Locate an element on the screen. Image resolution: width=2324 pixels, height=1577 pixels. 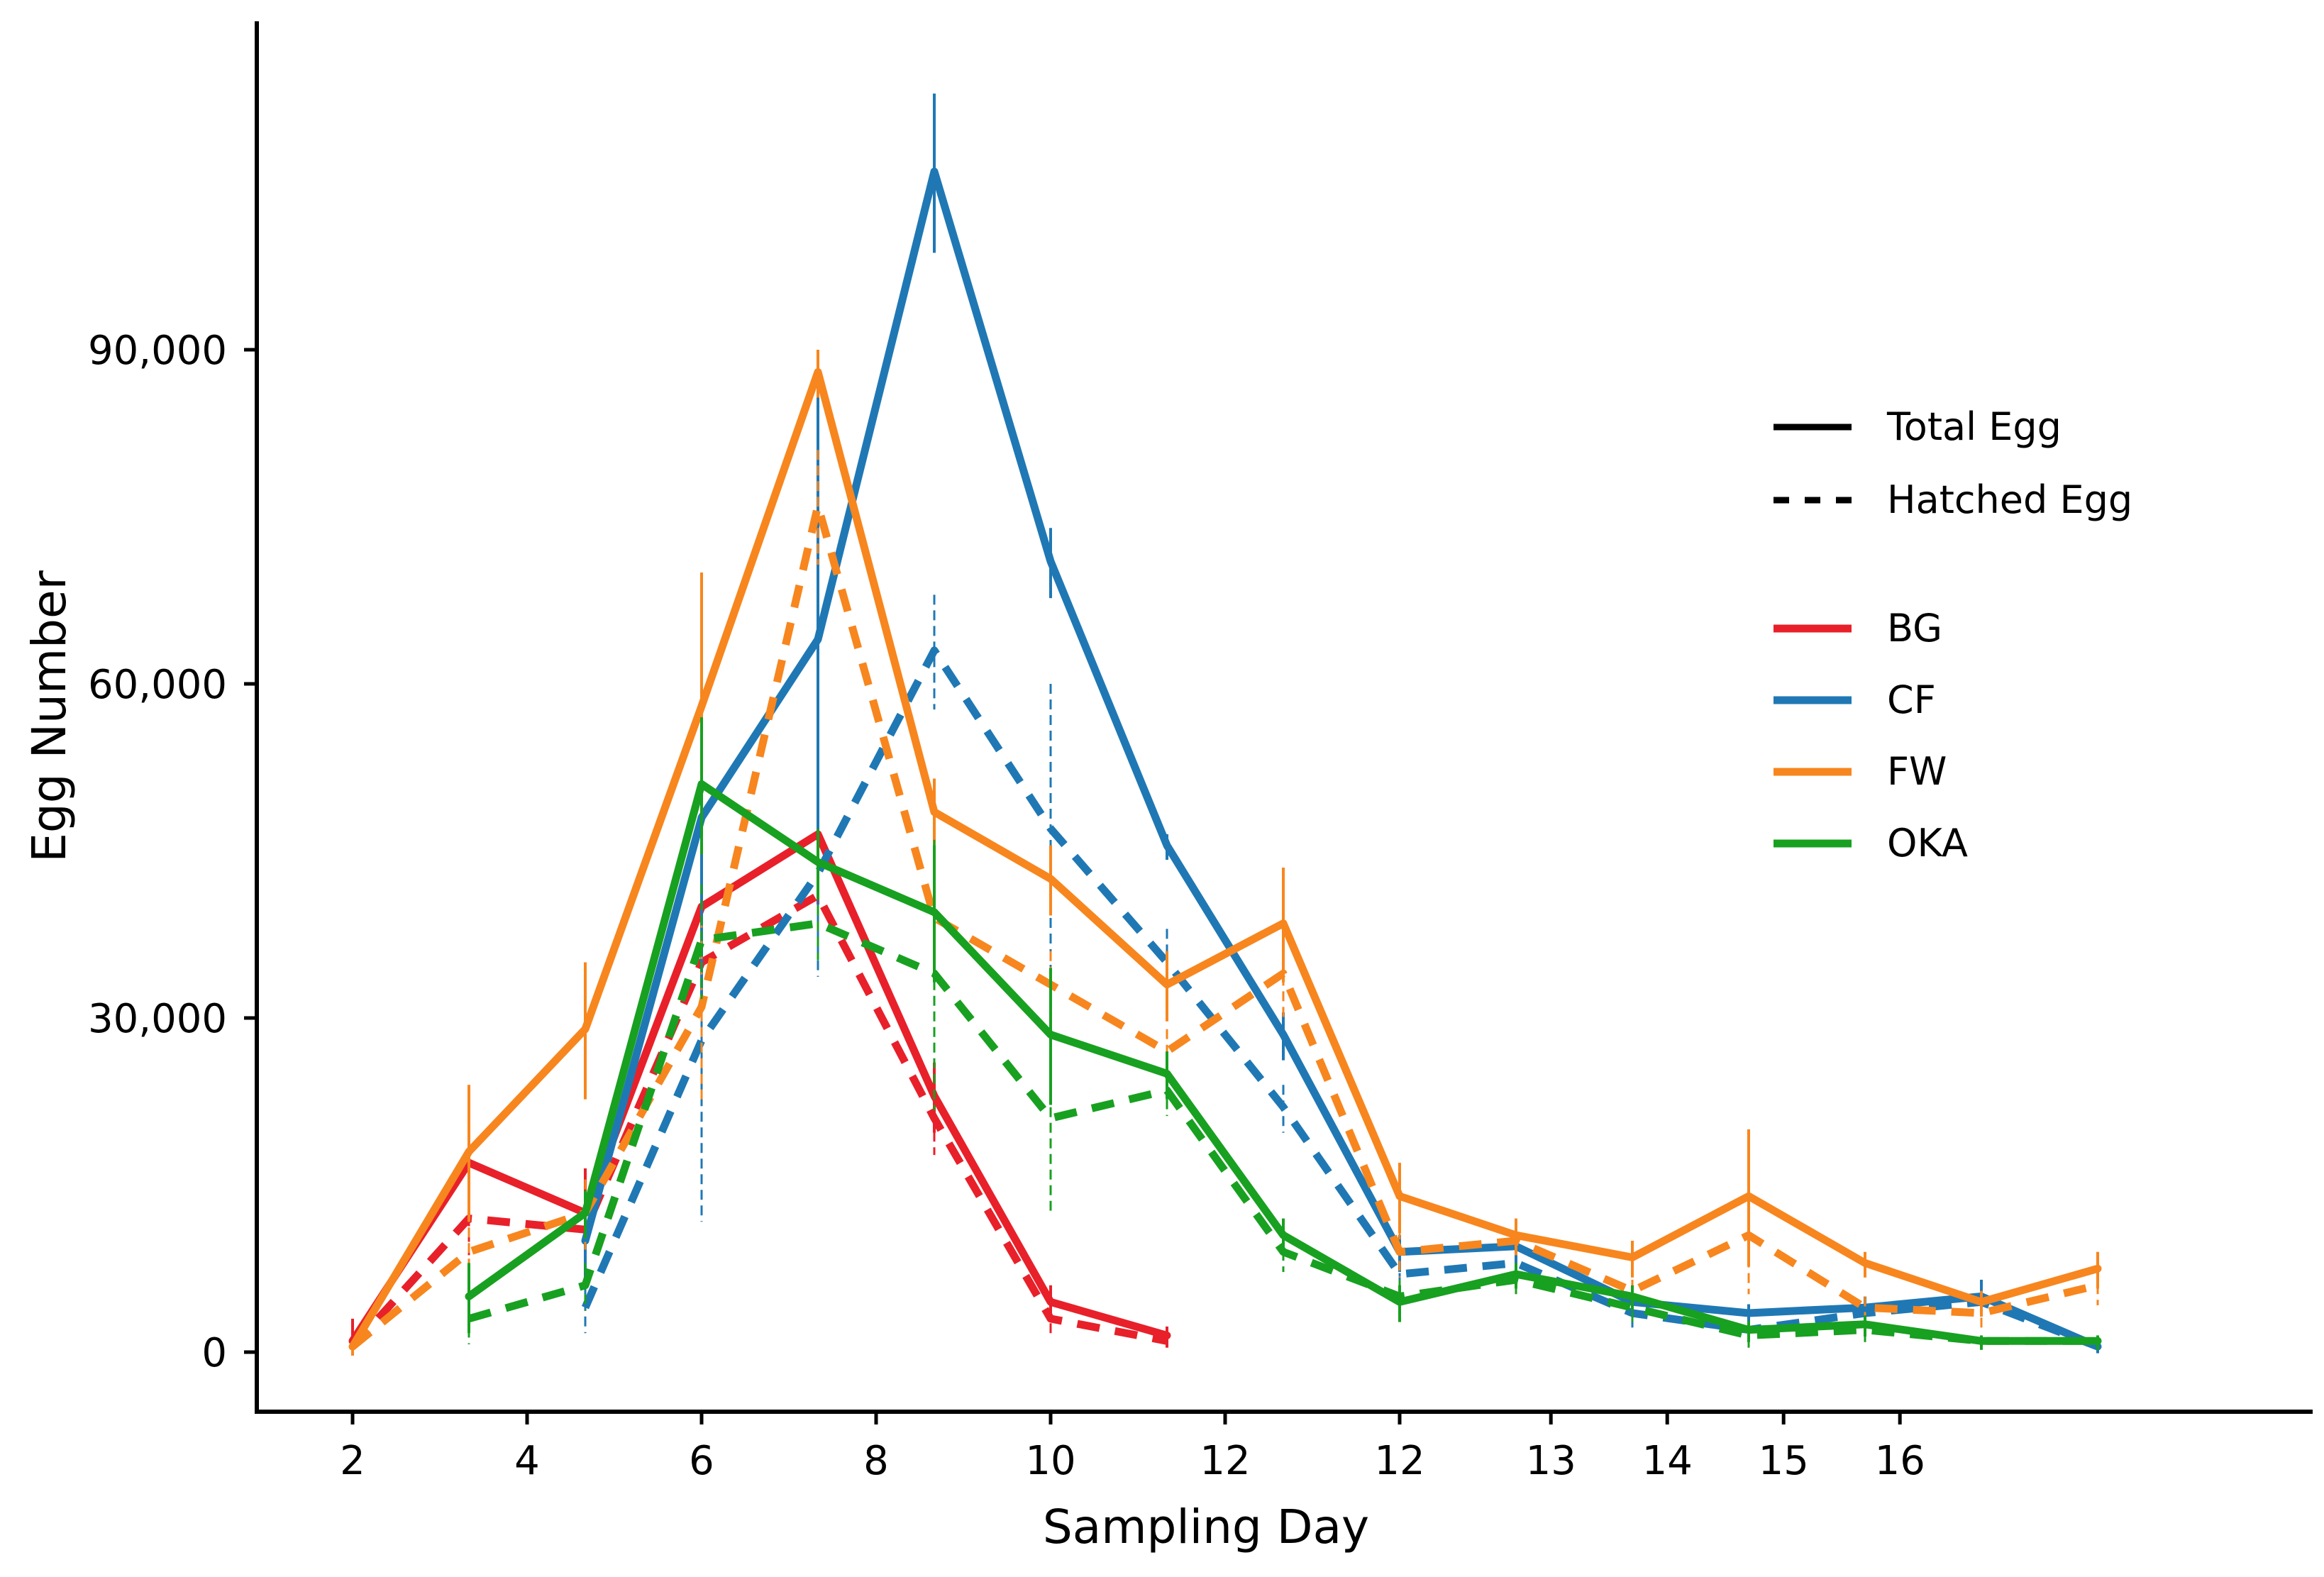
legend-label-fw: FW is located at coordinates (1917, 771).